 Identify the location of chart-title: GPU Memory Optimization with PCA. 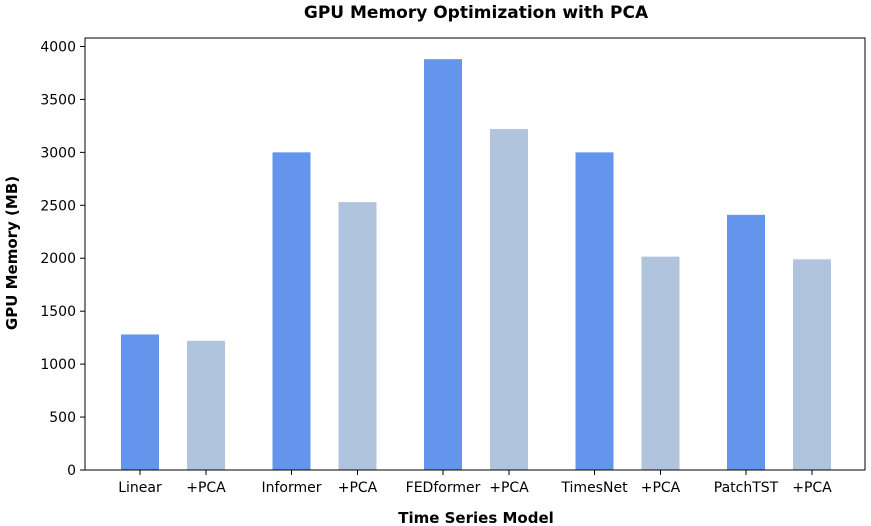
(476, 13).